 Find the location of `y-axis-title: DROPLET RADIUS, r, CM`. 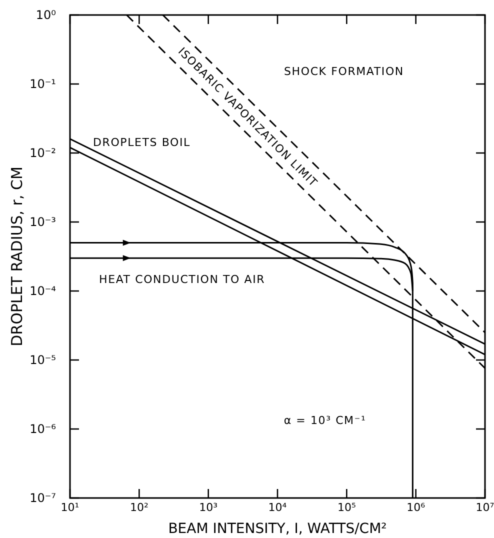

y-axis-title: DROPLET RADIUS, r, CM is located at coordinates (17, 256).